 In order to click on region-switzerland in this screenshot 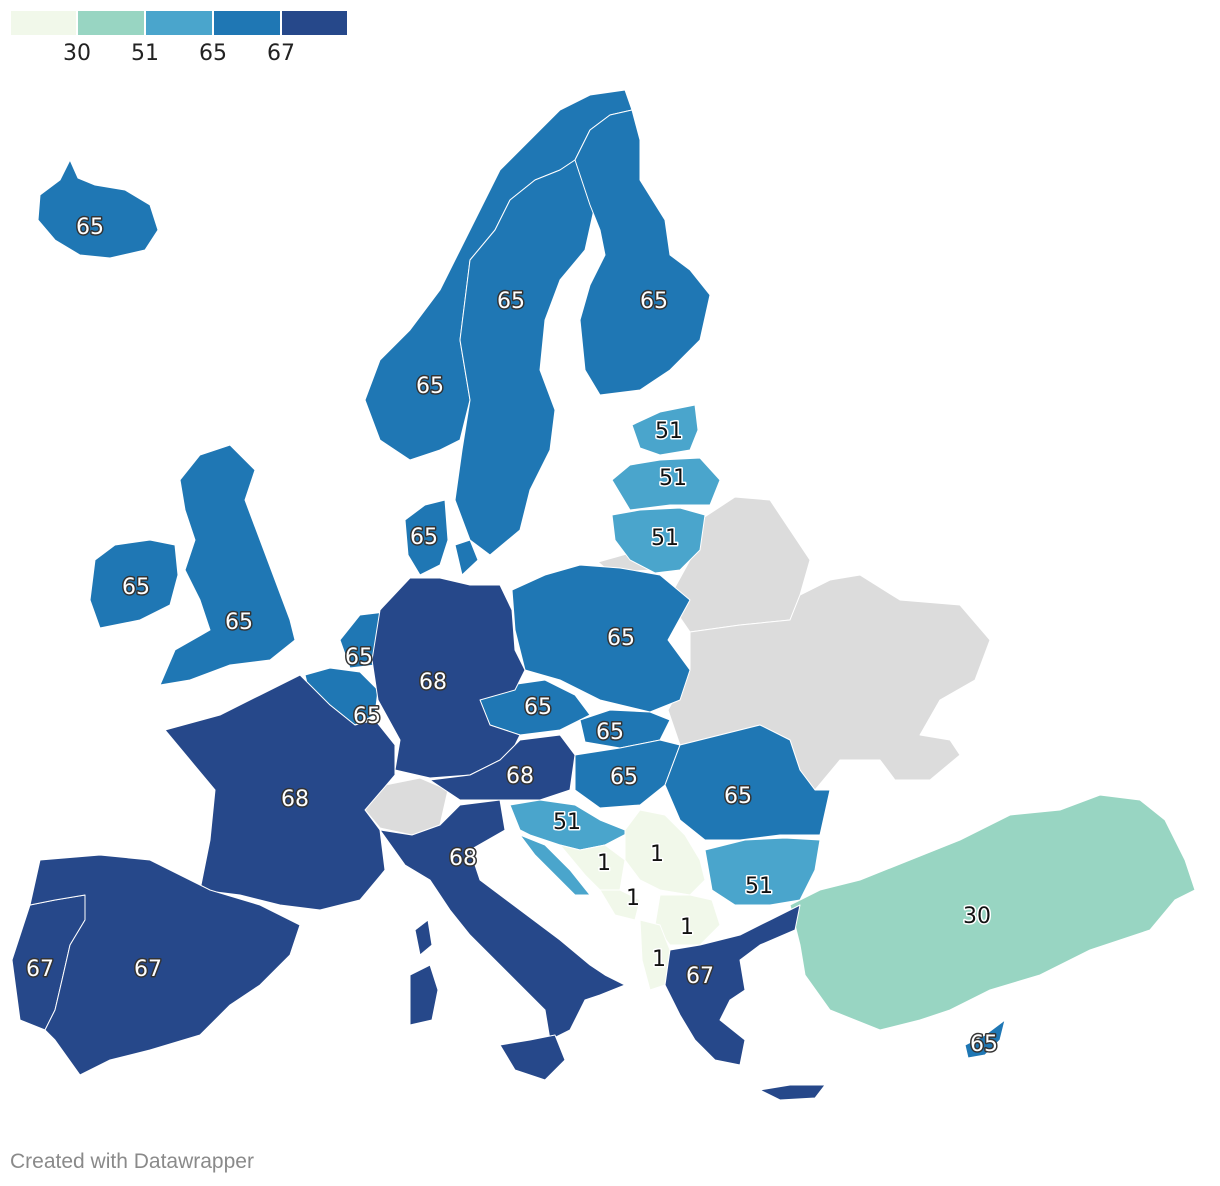, I will do `click(406, 806)`.